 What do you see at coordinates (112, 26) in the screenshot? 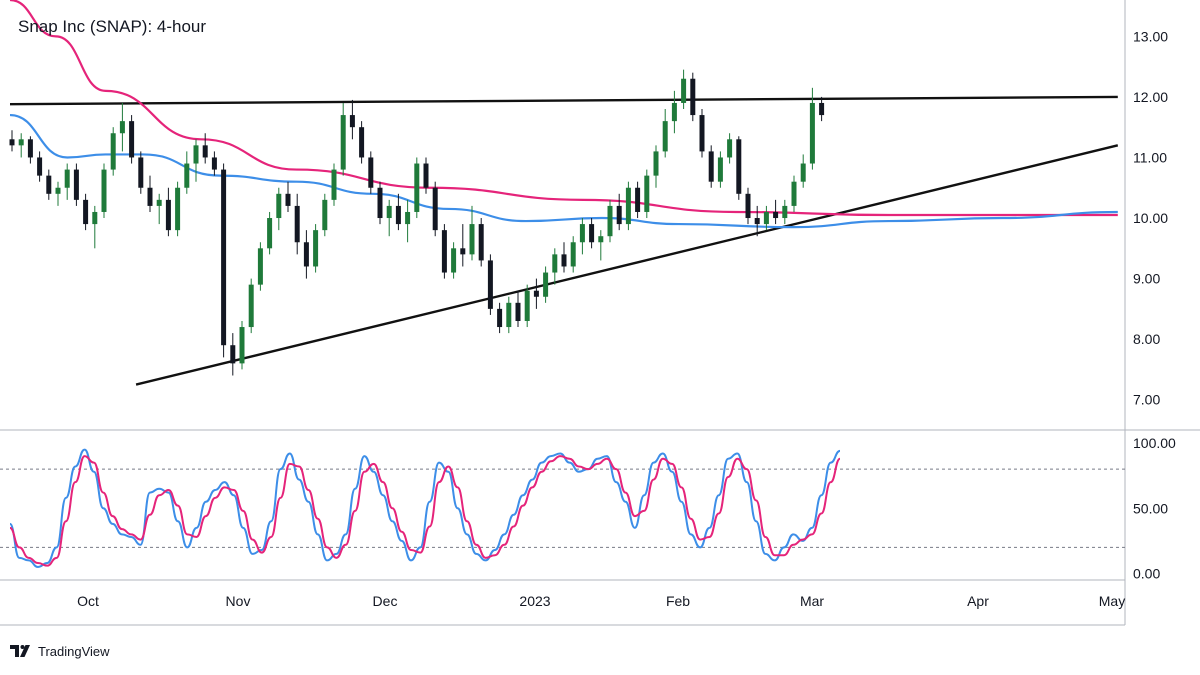
I see `chart-title: Snap Inc (SNAP): 4-hour` at bounding box center [112, 26].